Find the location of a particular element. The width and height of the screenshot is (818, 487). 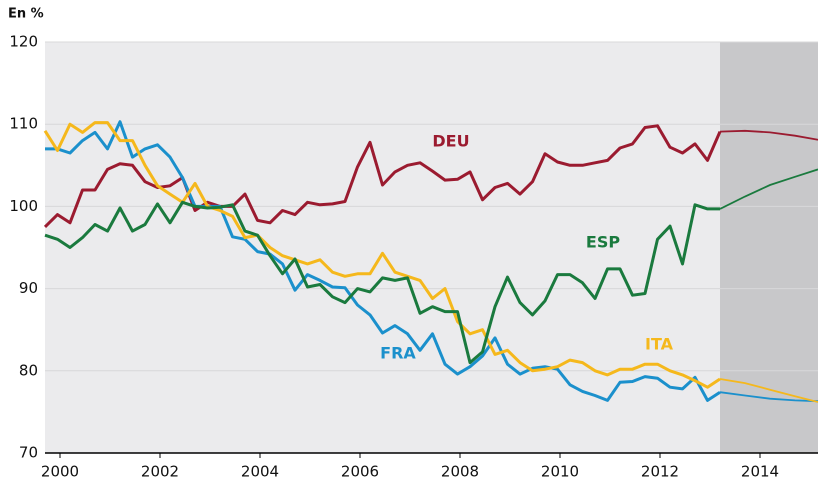

series-label: FRA is located at coordinates (398, 353).